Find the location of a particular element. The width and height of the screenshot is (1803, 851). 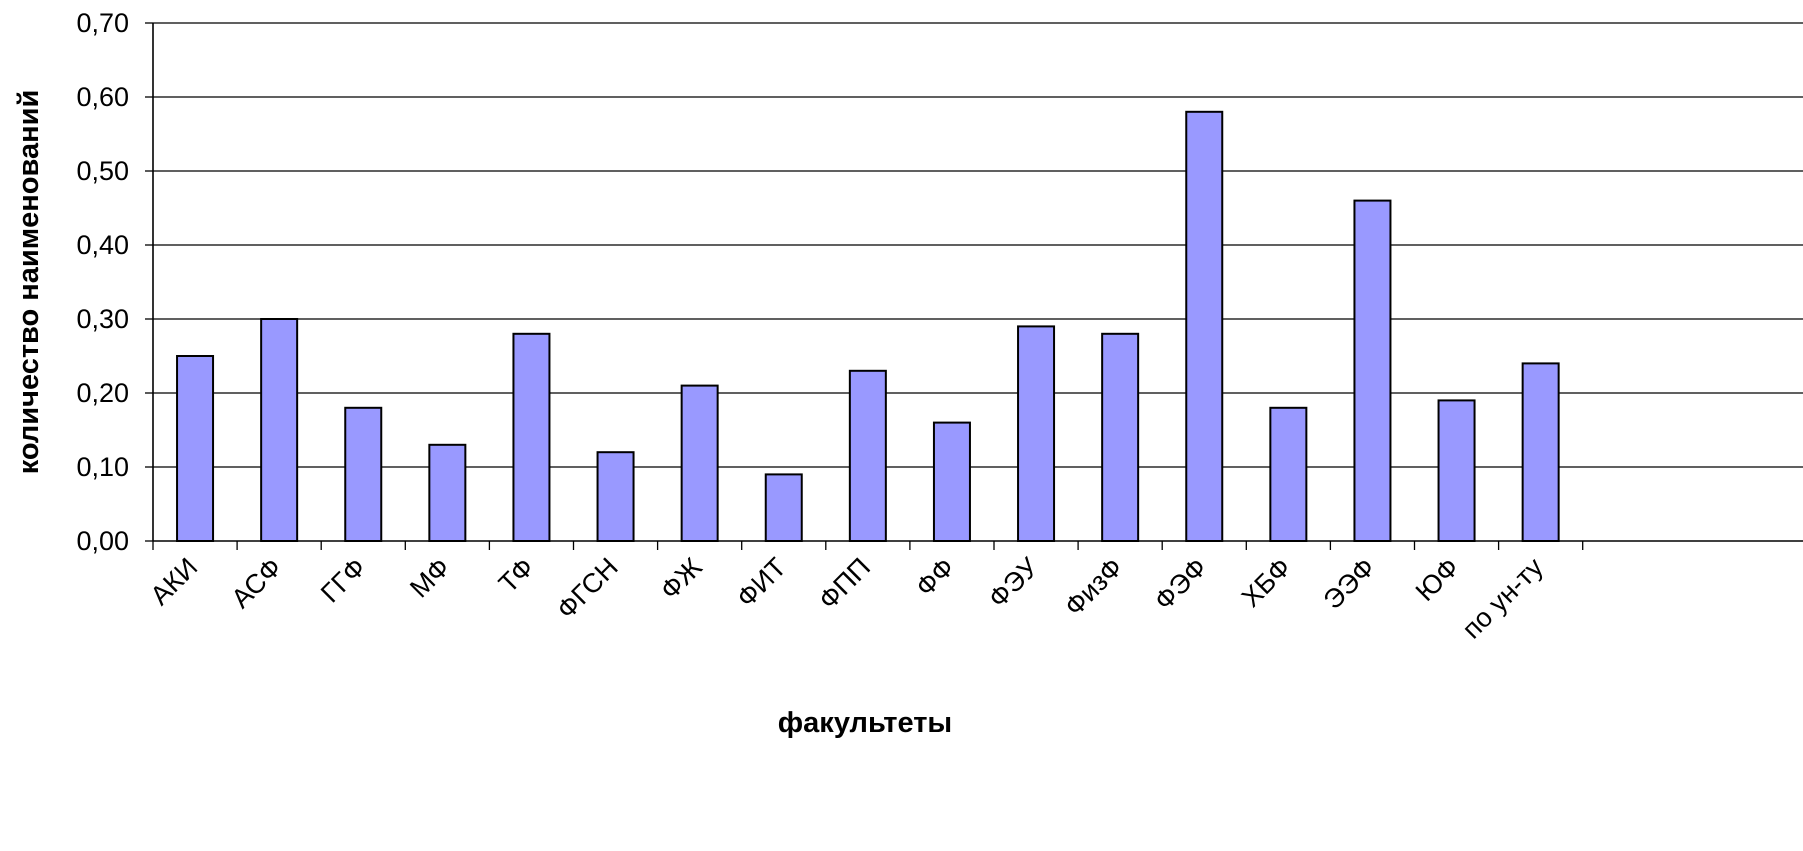

y-tick-label: 0,70 is located at coordinates (102, 23).